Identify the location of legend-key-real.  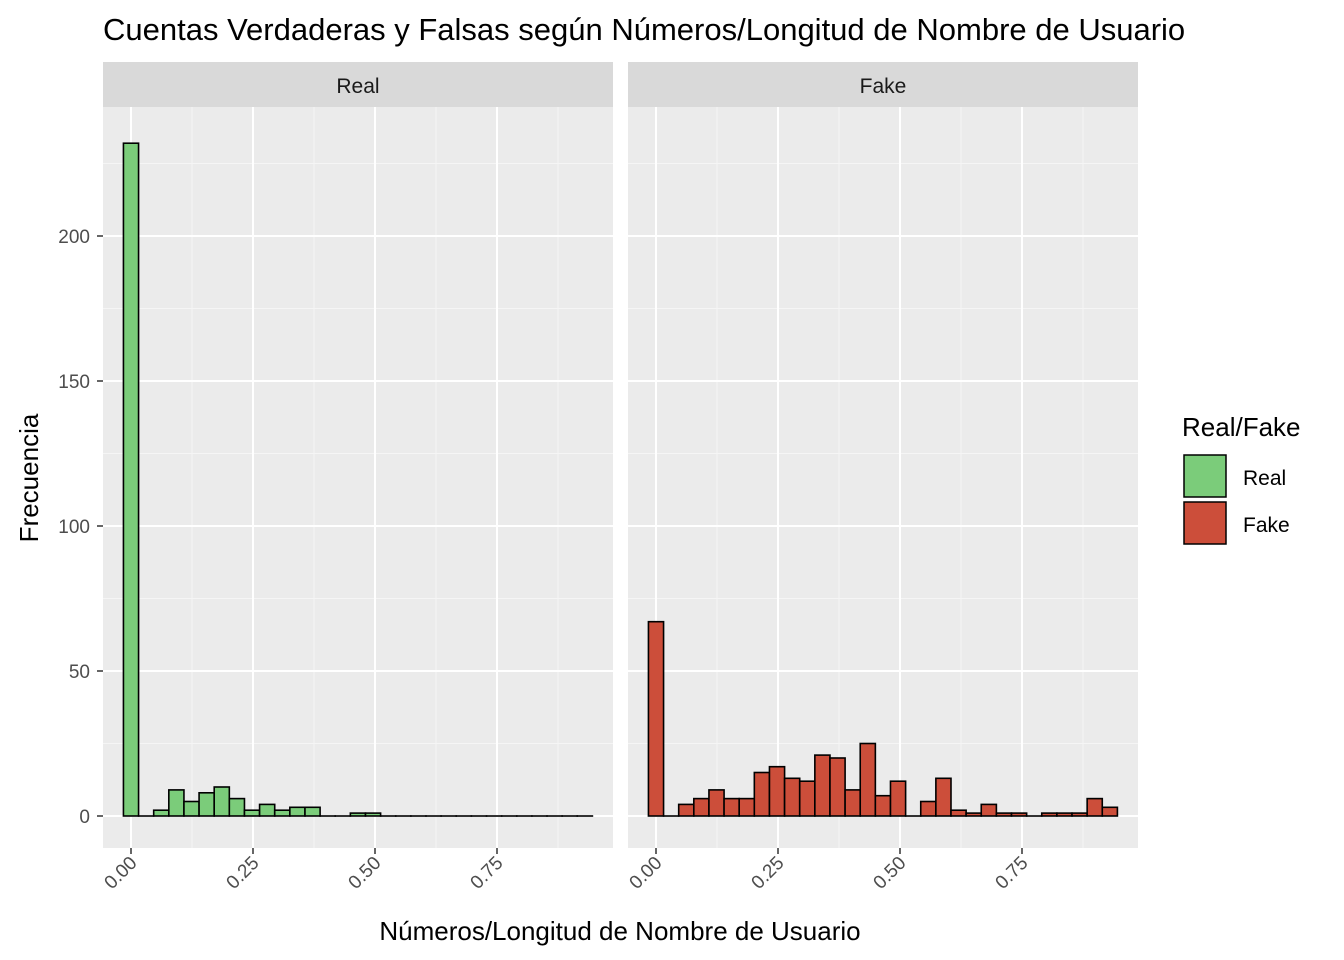
(1205, 476).